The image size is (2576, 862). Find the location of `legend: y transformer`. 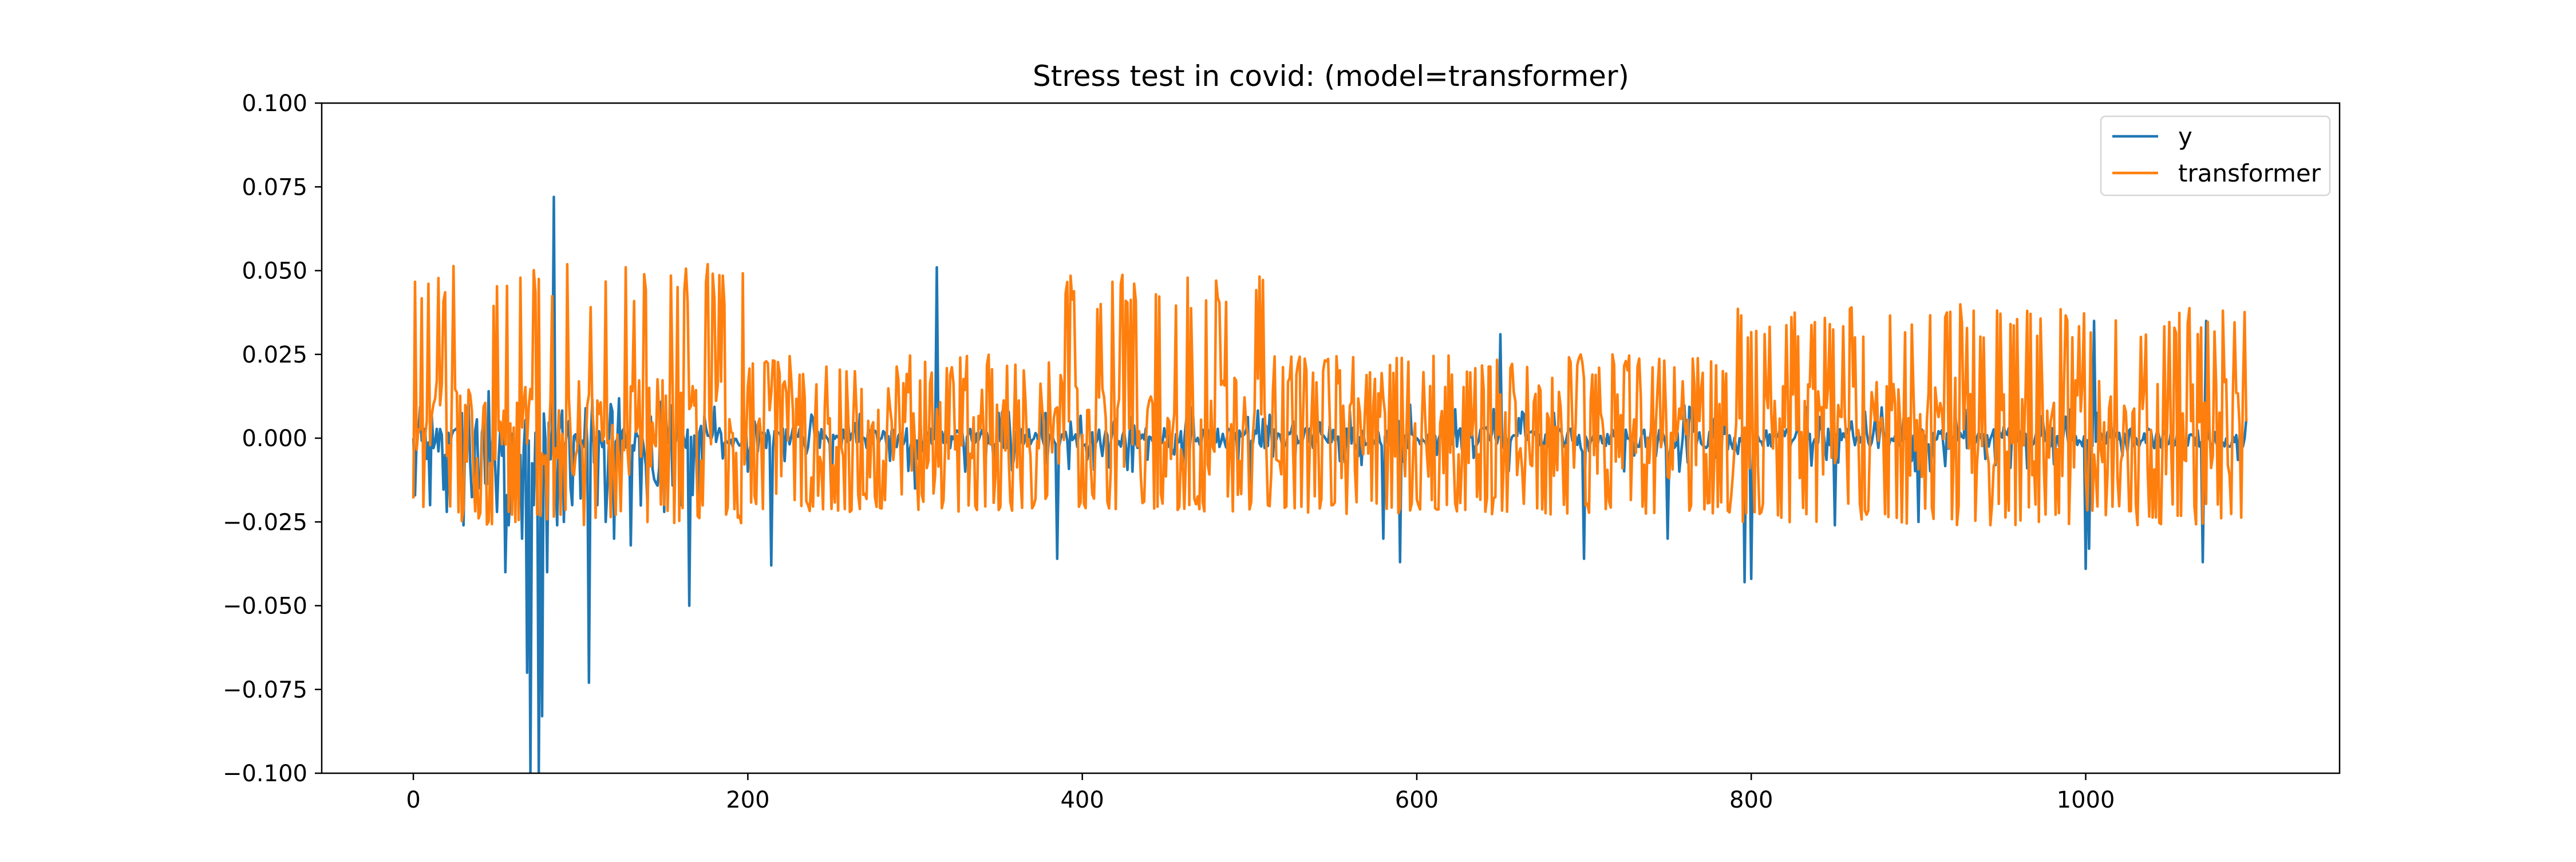

legend: y transformer is located at coordinates (2215, 156).